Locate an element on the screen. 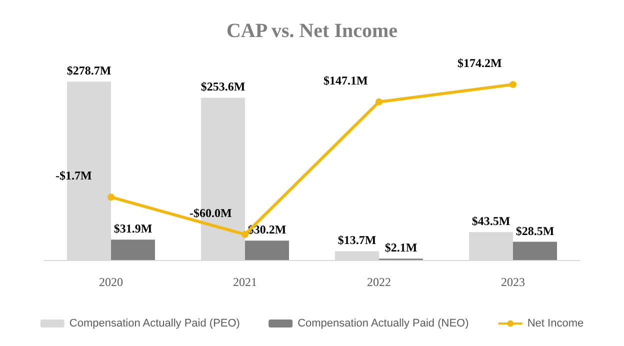 The width and height of the screenshot is (624, 346). chart-title: CAP vs. Net Income is located at coordinates (312, 31).